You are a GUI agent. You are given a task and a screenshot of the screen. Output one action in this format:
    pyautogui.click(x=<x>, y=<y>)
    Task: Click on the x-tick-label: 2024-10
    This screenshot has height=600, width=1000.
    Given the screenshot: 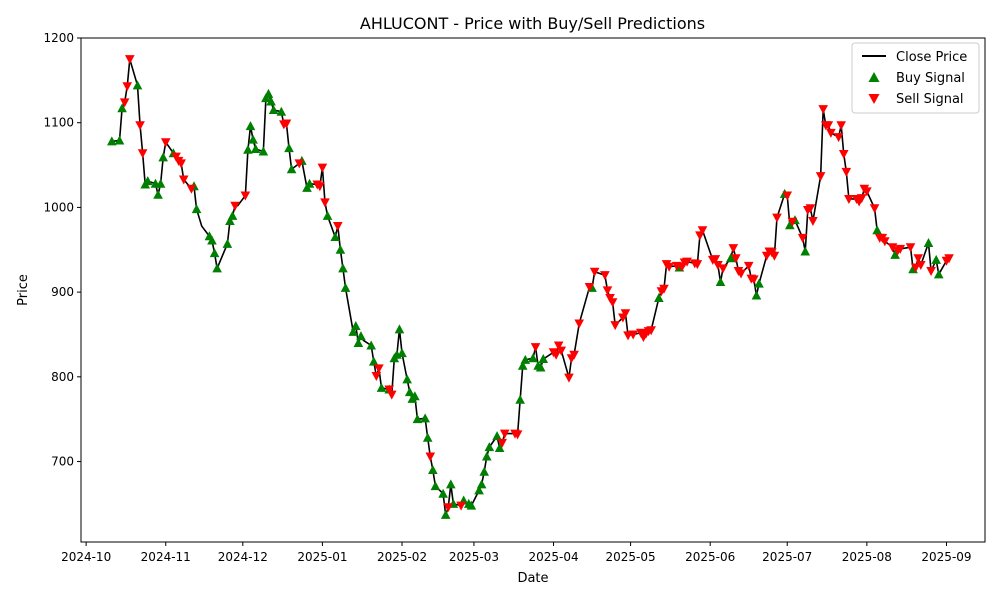 What is the action you would take?
    pyautogui.click(x=86, y=557)
    